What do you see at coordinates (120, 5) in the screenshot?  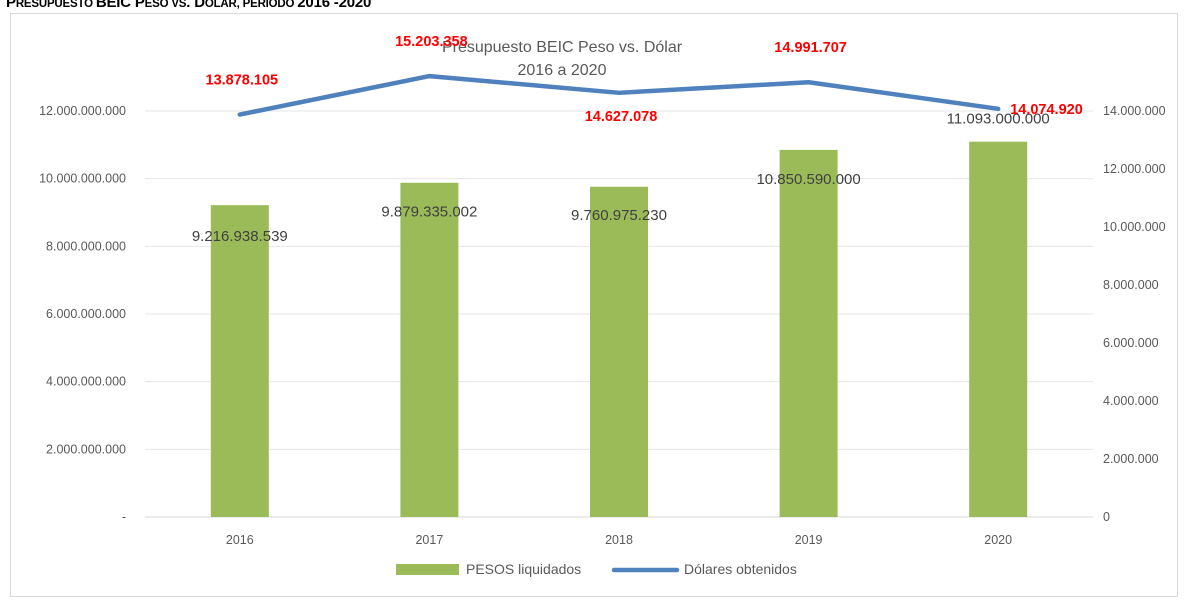 I see `heading-part3: BEIC P` at bounding box center [120, 5].